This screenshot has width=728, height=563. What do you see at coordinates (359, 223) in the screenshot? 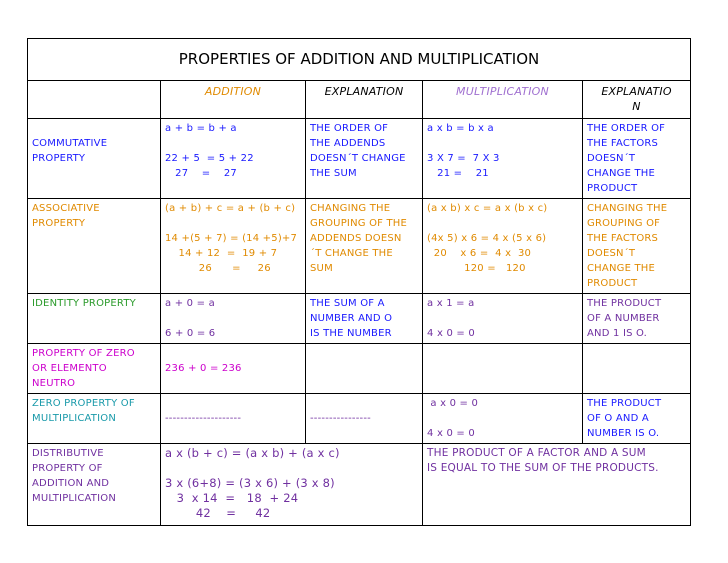
I see `text-line: GROUPING OF THE` at bounding box center [359, 223].